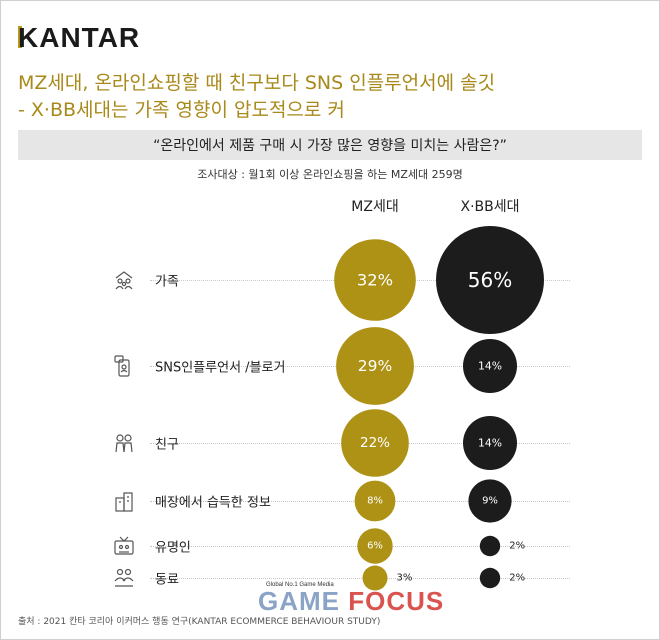 The height and width of the screenshot is (640, 660). Describe the element at coordinates (220, 368) in the screenshot. I see `category-label: SNS인플루언서 /블로거` at that location.